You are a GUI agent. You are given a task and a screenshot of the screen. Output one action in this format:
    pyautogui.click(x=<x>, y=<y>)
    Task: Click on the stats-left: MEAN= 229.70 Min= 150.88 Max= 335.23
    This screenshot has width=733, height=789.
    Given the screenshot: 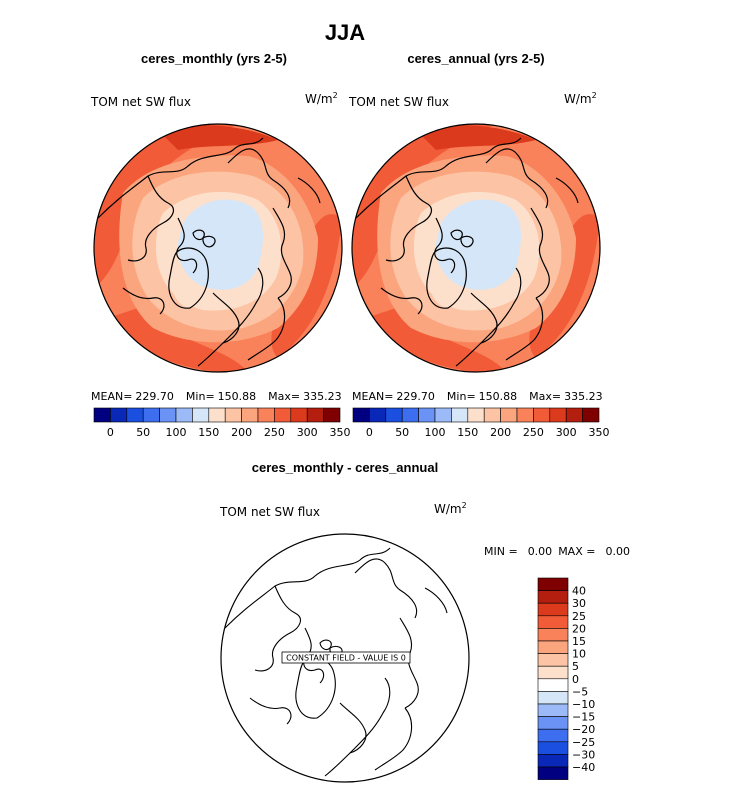 What is the action you would take?
    pyautogui.click(x=216, y=396)
    